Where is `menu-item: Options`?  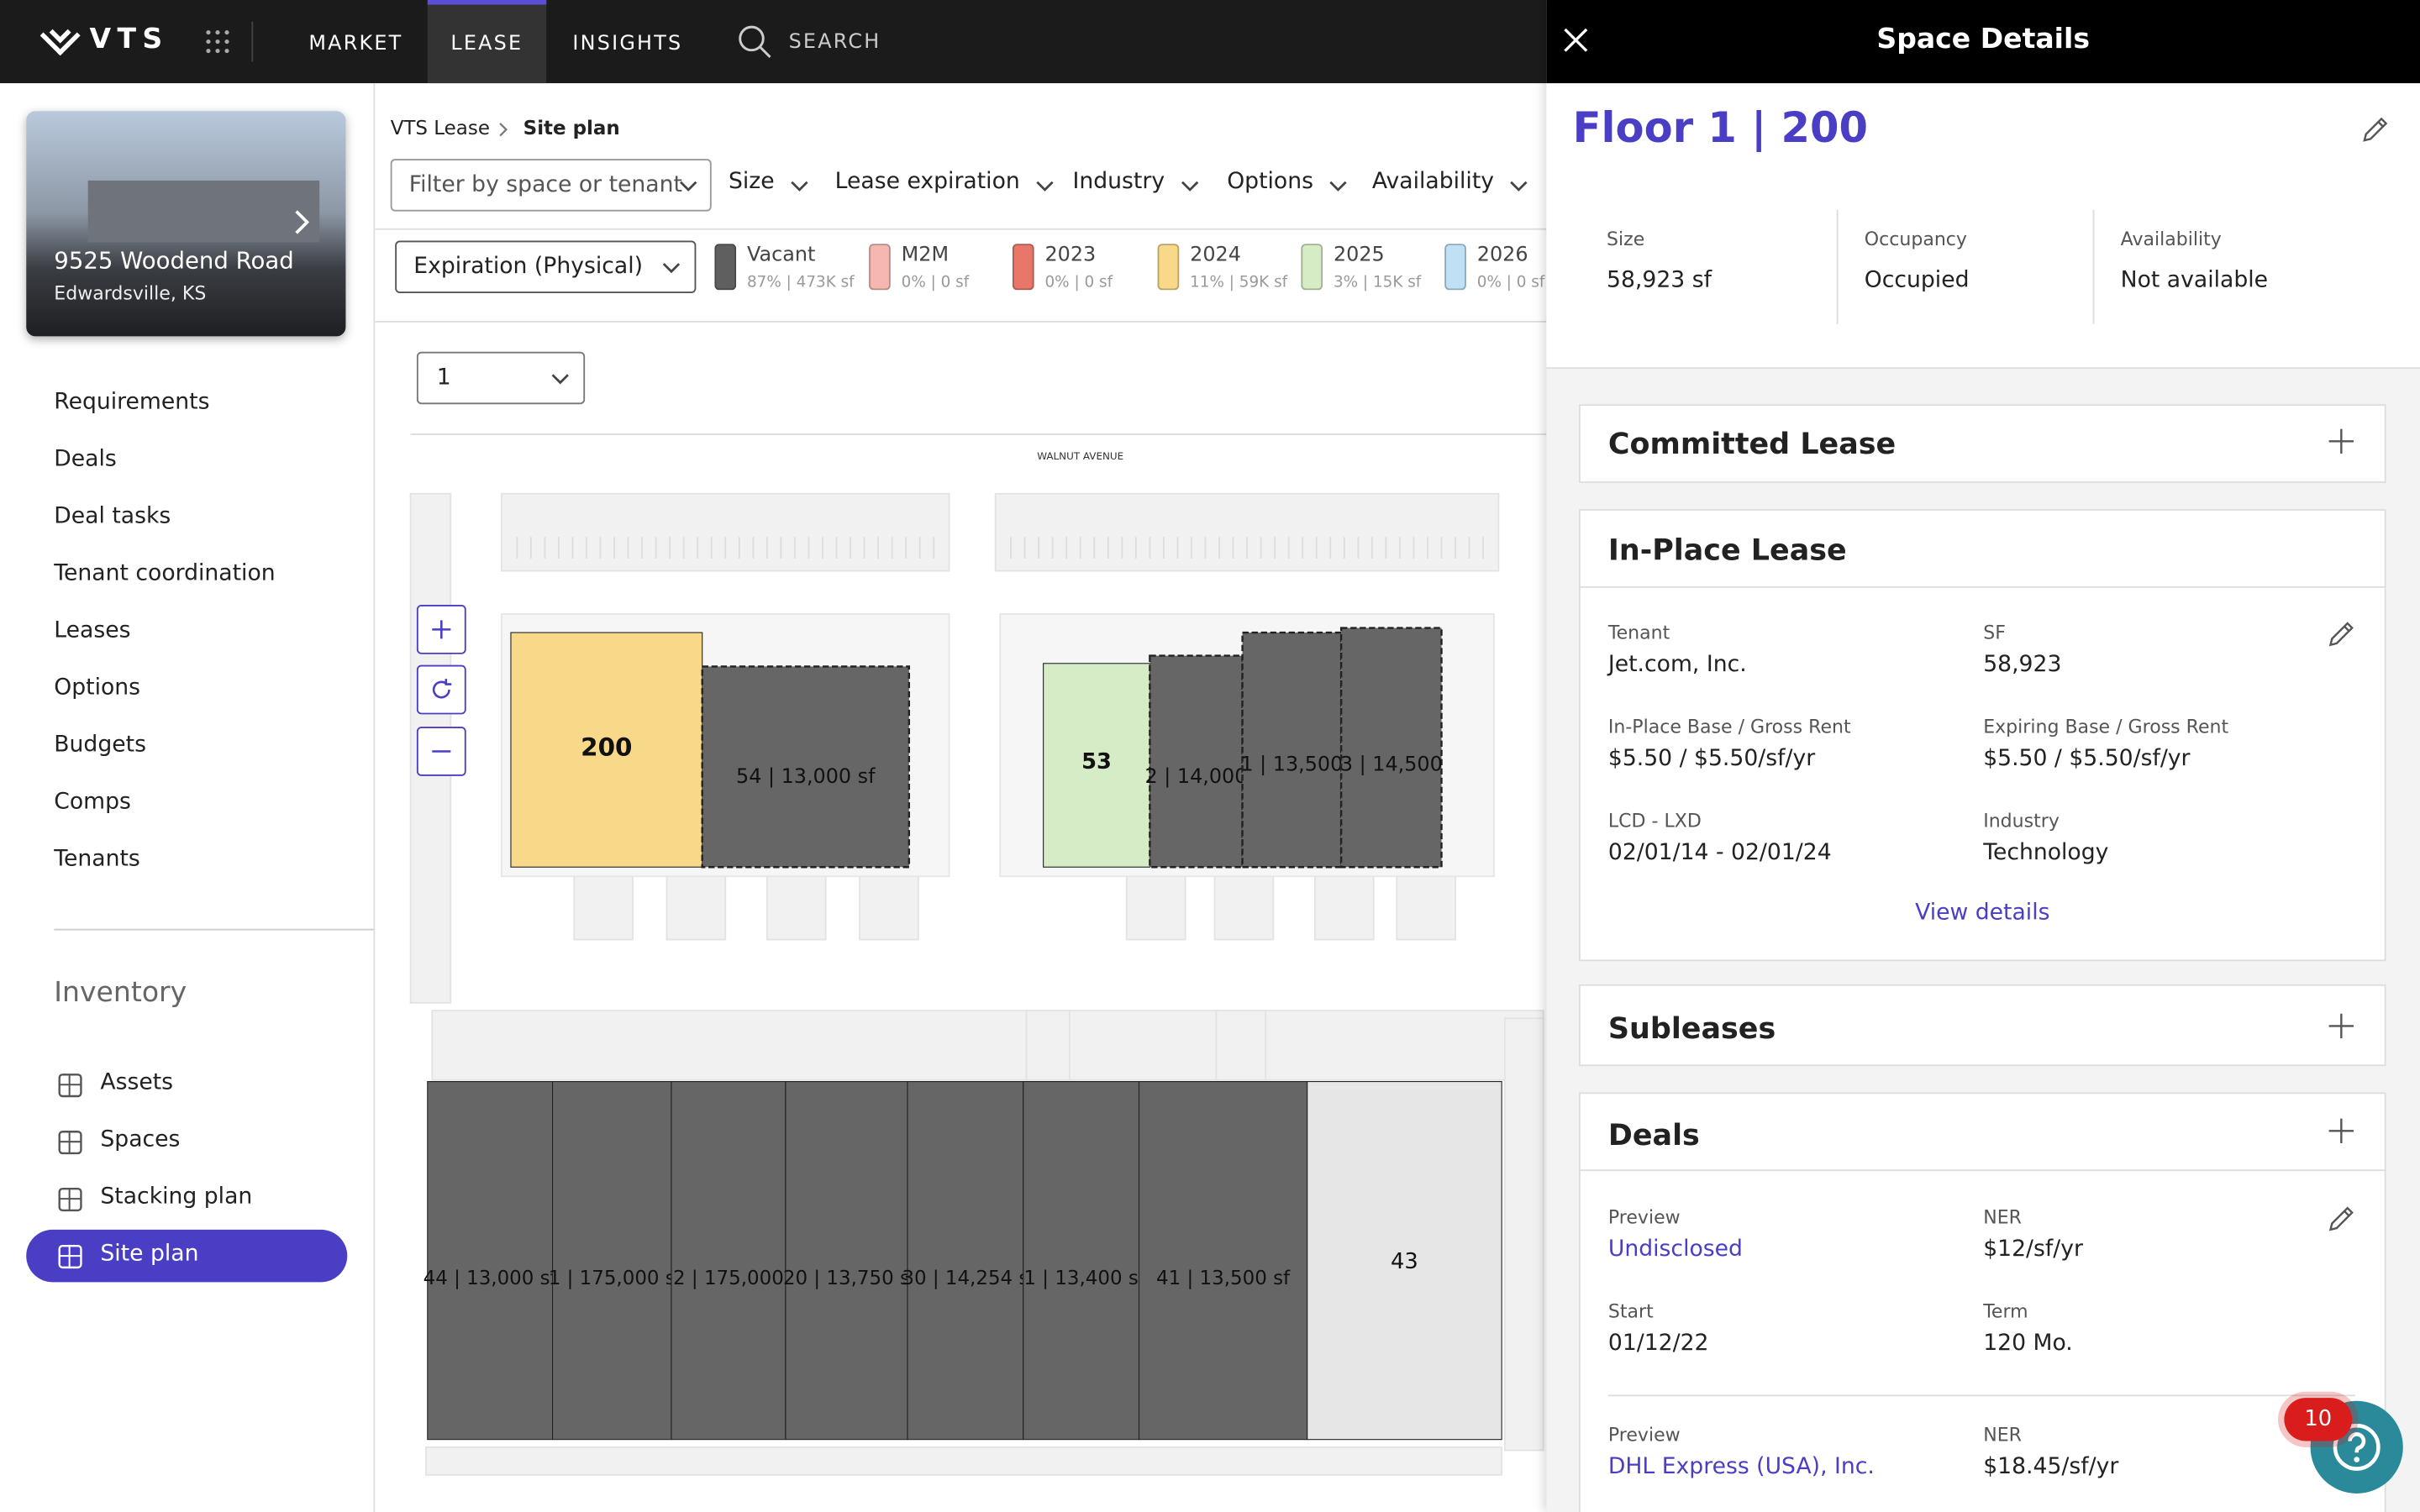
menu-item: Options is located at coordinates (97, 688).